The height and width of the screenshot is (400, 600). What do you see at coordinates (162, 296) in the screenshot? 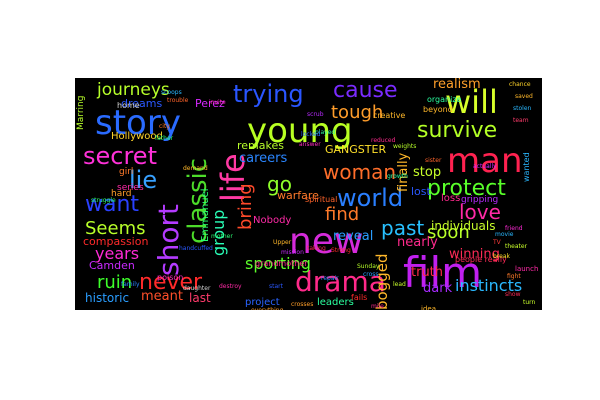
I see `word-meant: meant` at bounding box center [162, 296].